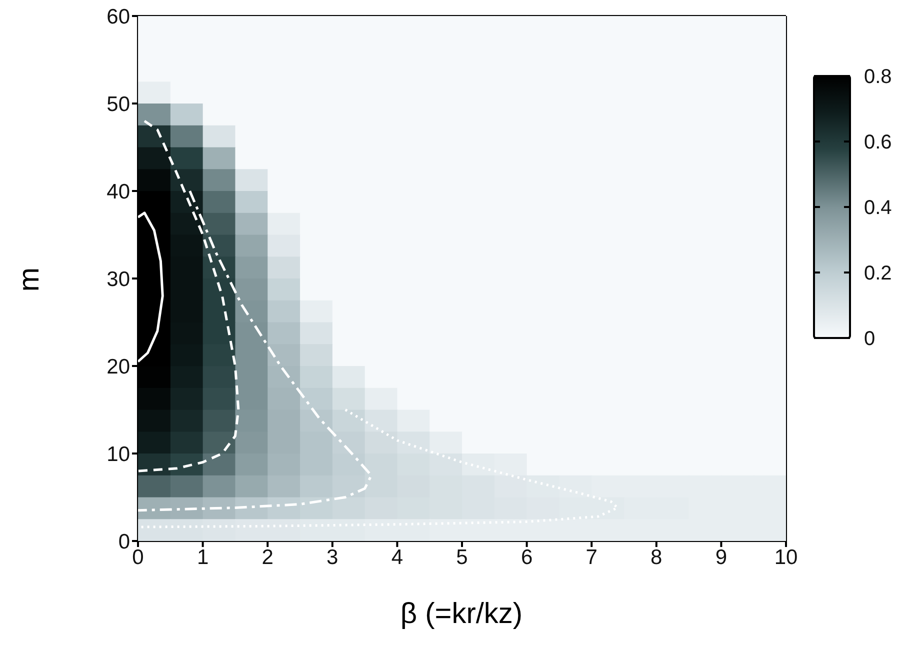 This screenshot has height=668, width=912. I want to click on x-axis-title: β (=kr/kz), so click(461, 614).